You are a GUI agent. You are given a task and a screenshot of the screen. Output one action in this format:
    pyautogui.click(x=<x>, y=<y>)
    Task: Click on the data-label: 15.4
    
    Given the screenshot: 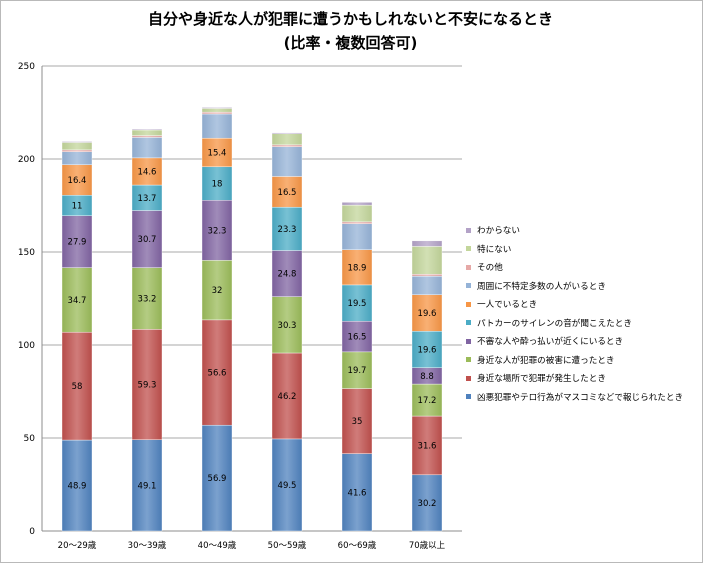 What is the action you would take?
    pyautogui.click(x=217, y=153)
    